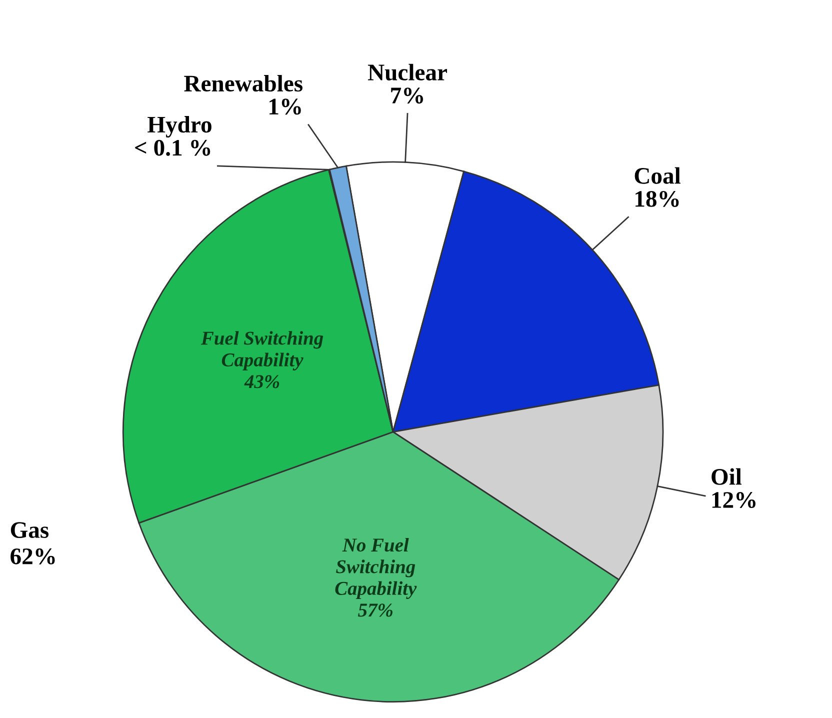 The height and width of the screenshot is (718, 832). What do you see at coordinates (657, 198) in the screenshot?
I see `data-label: 18%` at bounding box center [657, 198].